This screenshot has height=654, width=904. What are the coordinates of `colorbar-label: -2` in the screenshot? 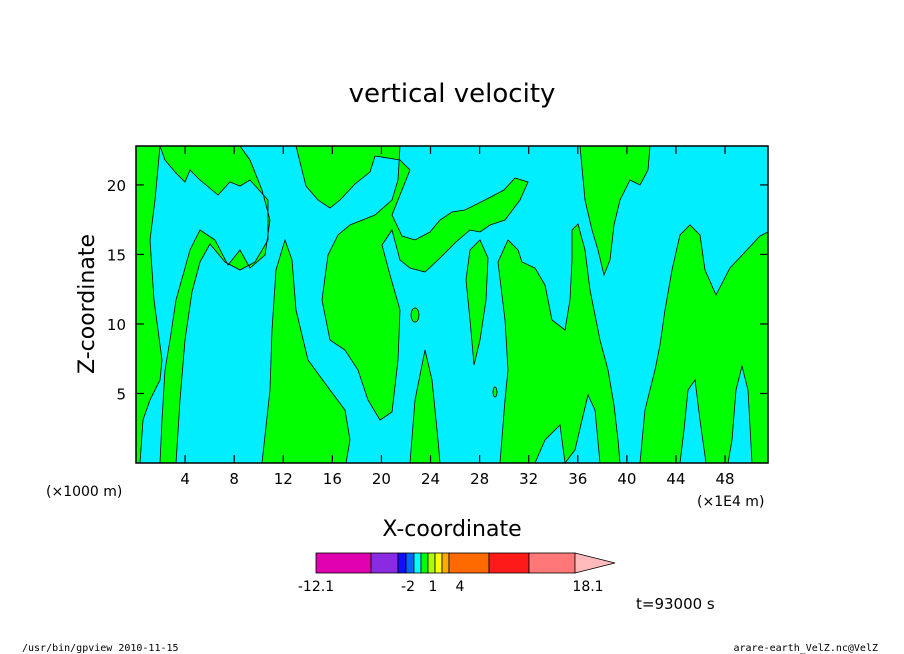 It's located at (408, 587).